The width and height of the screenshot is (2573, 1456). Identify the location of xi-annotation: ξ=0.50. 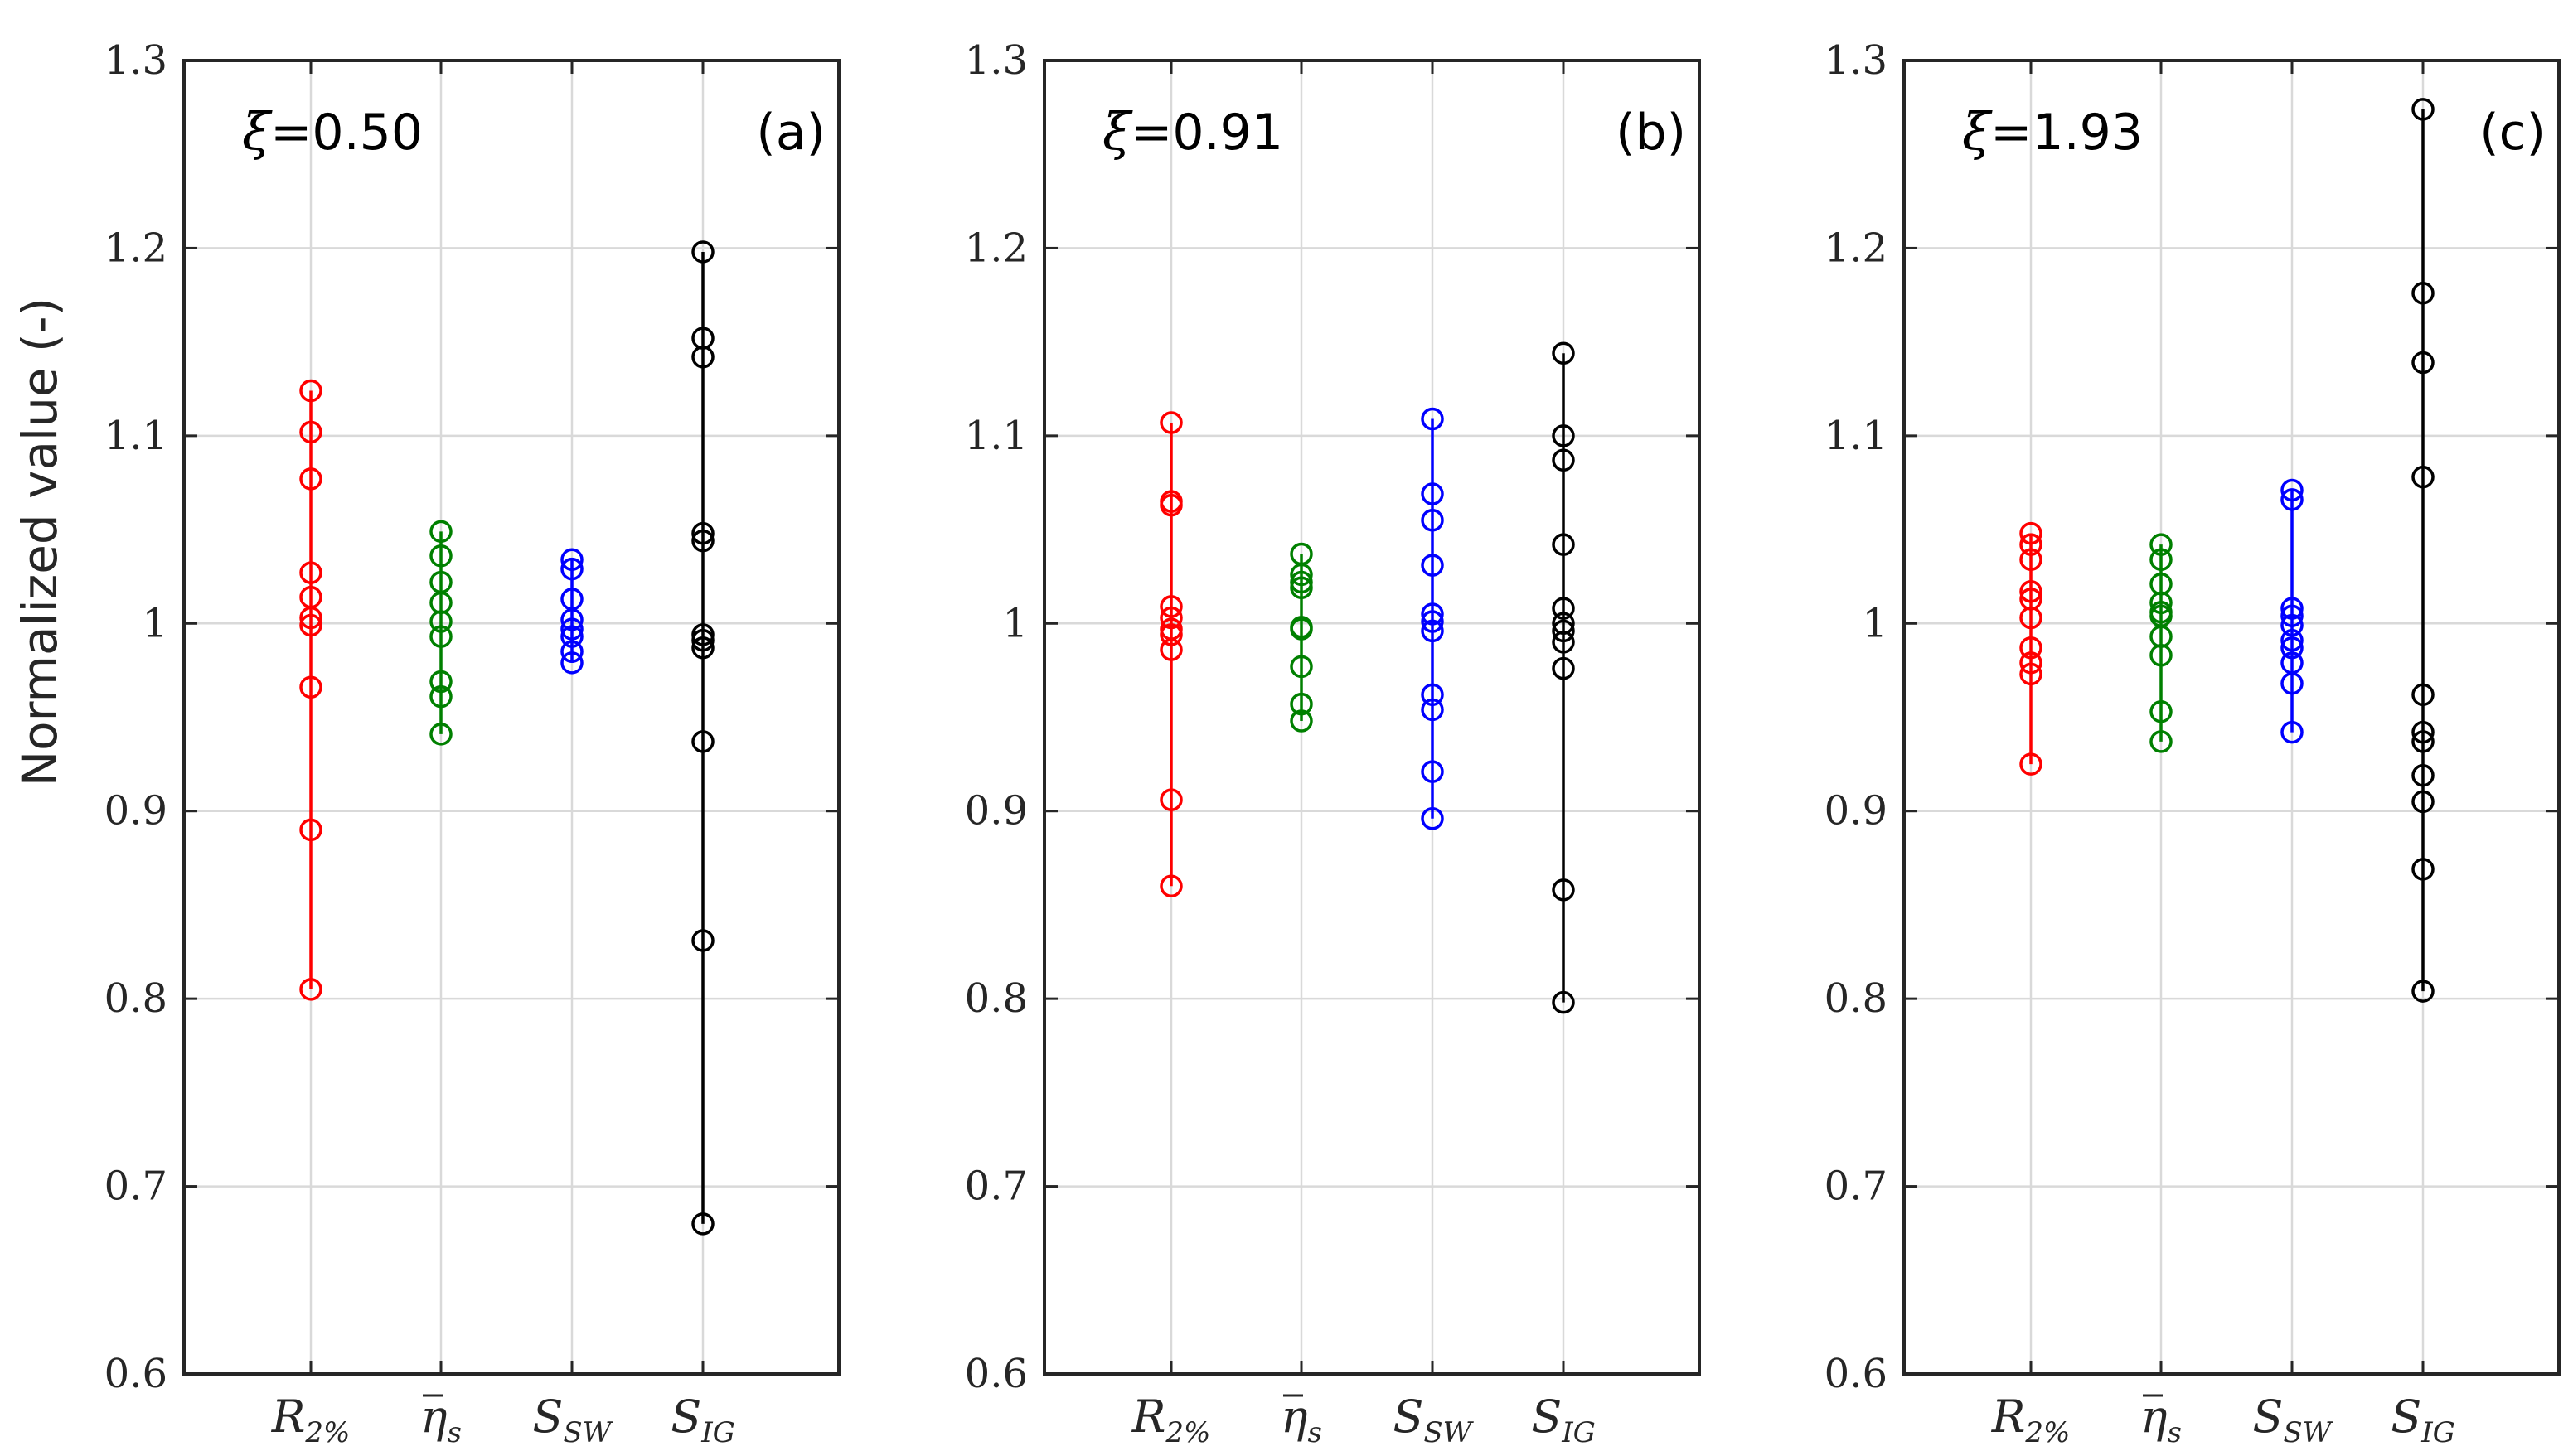
(333, 131).